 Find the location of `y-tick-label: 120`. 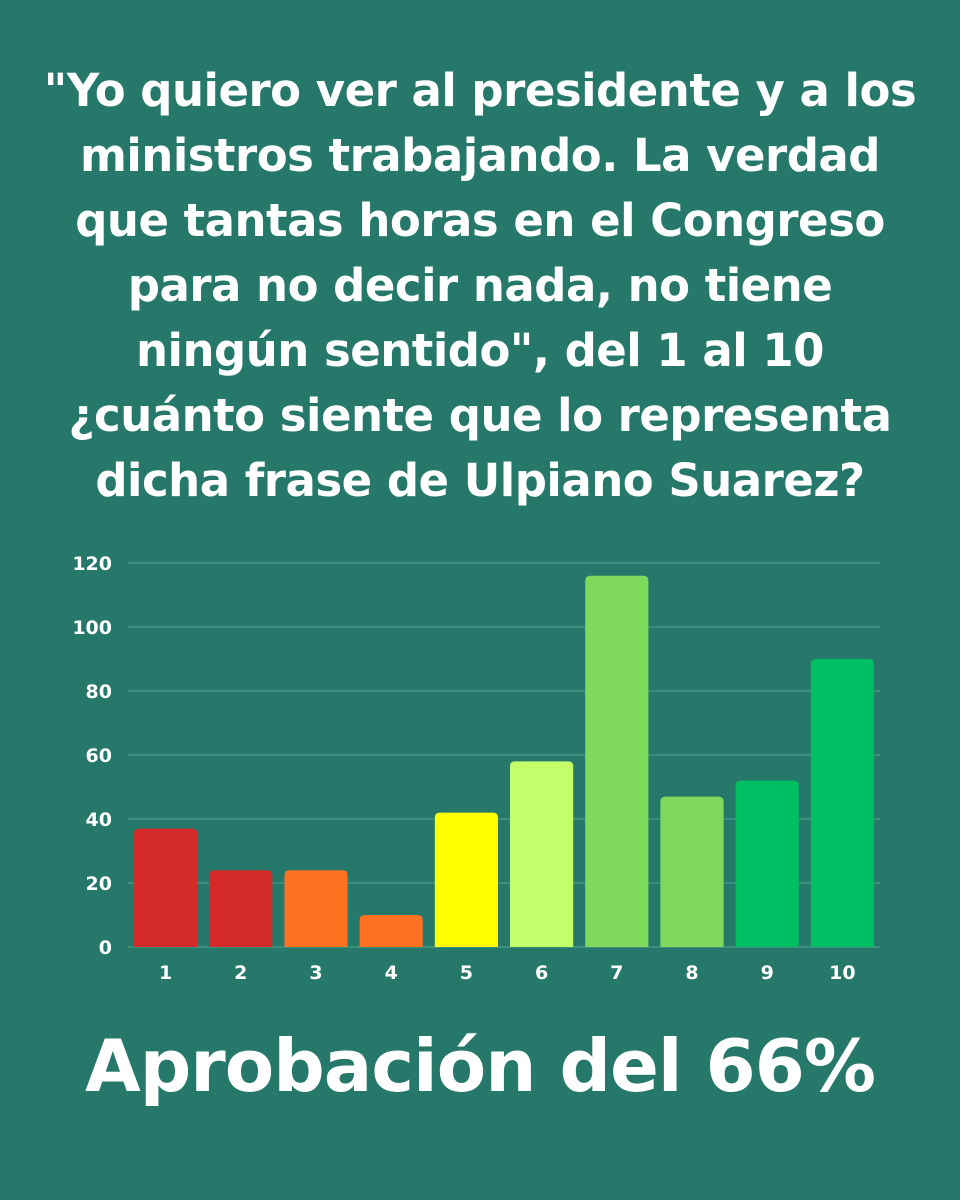

y-tick-label: 120 is located at coordinates (92, 564).